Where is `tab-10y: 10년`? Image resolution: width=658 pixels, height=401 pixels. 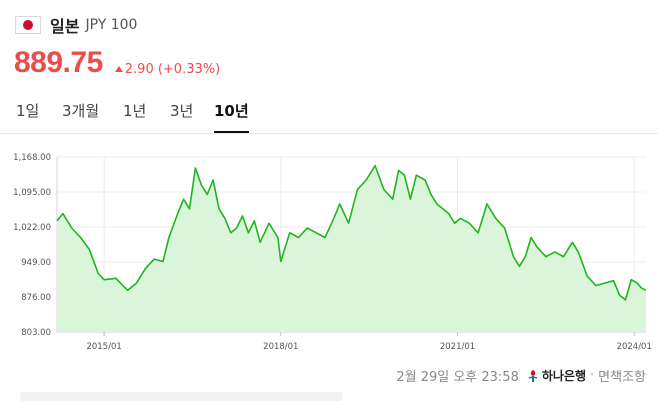
tab-10y: 10년 is located at coordinates (231, 116).